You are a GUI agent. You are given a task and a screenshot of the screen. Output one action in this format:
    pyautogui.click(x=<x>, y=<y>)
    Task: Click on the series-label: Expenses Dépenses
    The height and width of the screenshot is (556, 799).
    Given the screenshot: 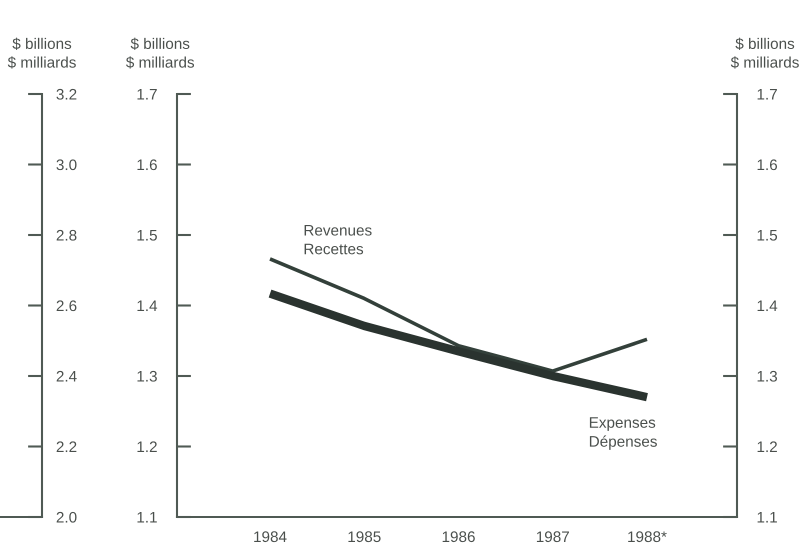 What is the action you would take?
    pyautogui.click(x=623, y=433)
    